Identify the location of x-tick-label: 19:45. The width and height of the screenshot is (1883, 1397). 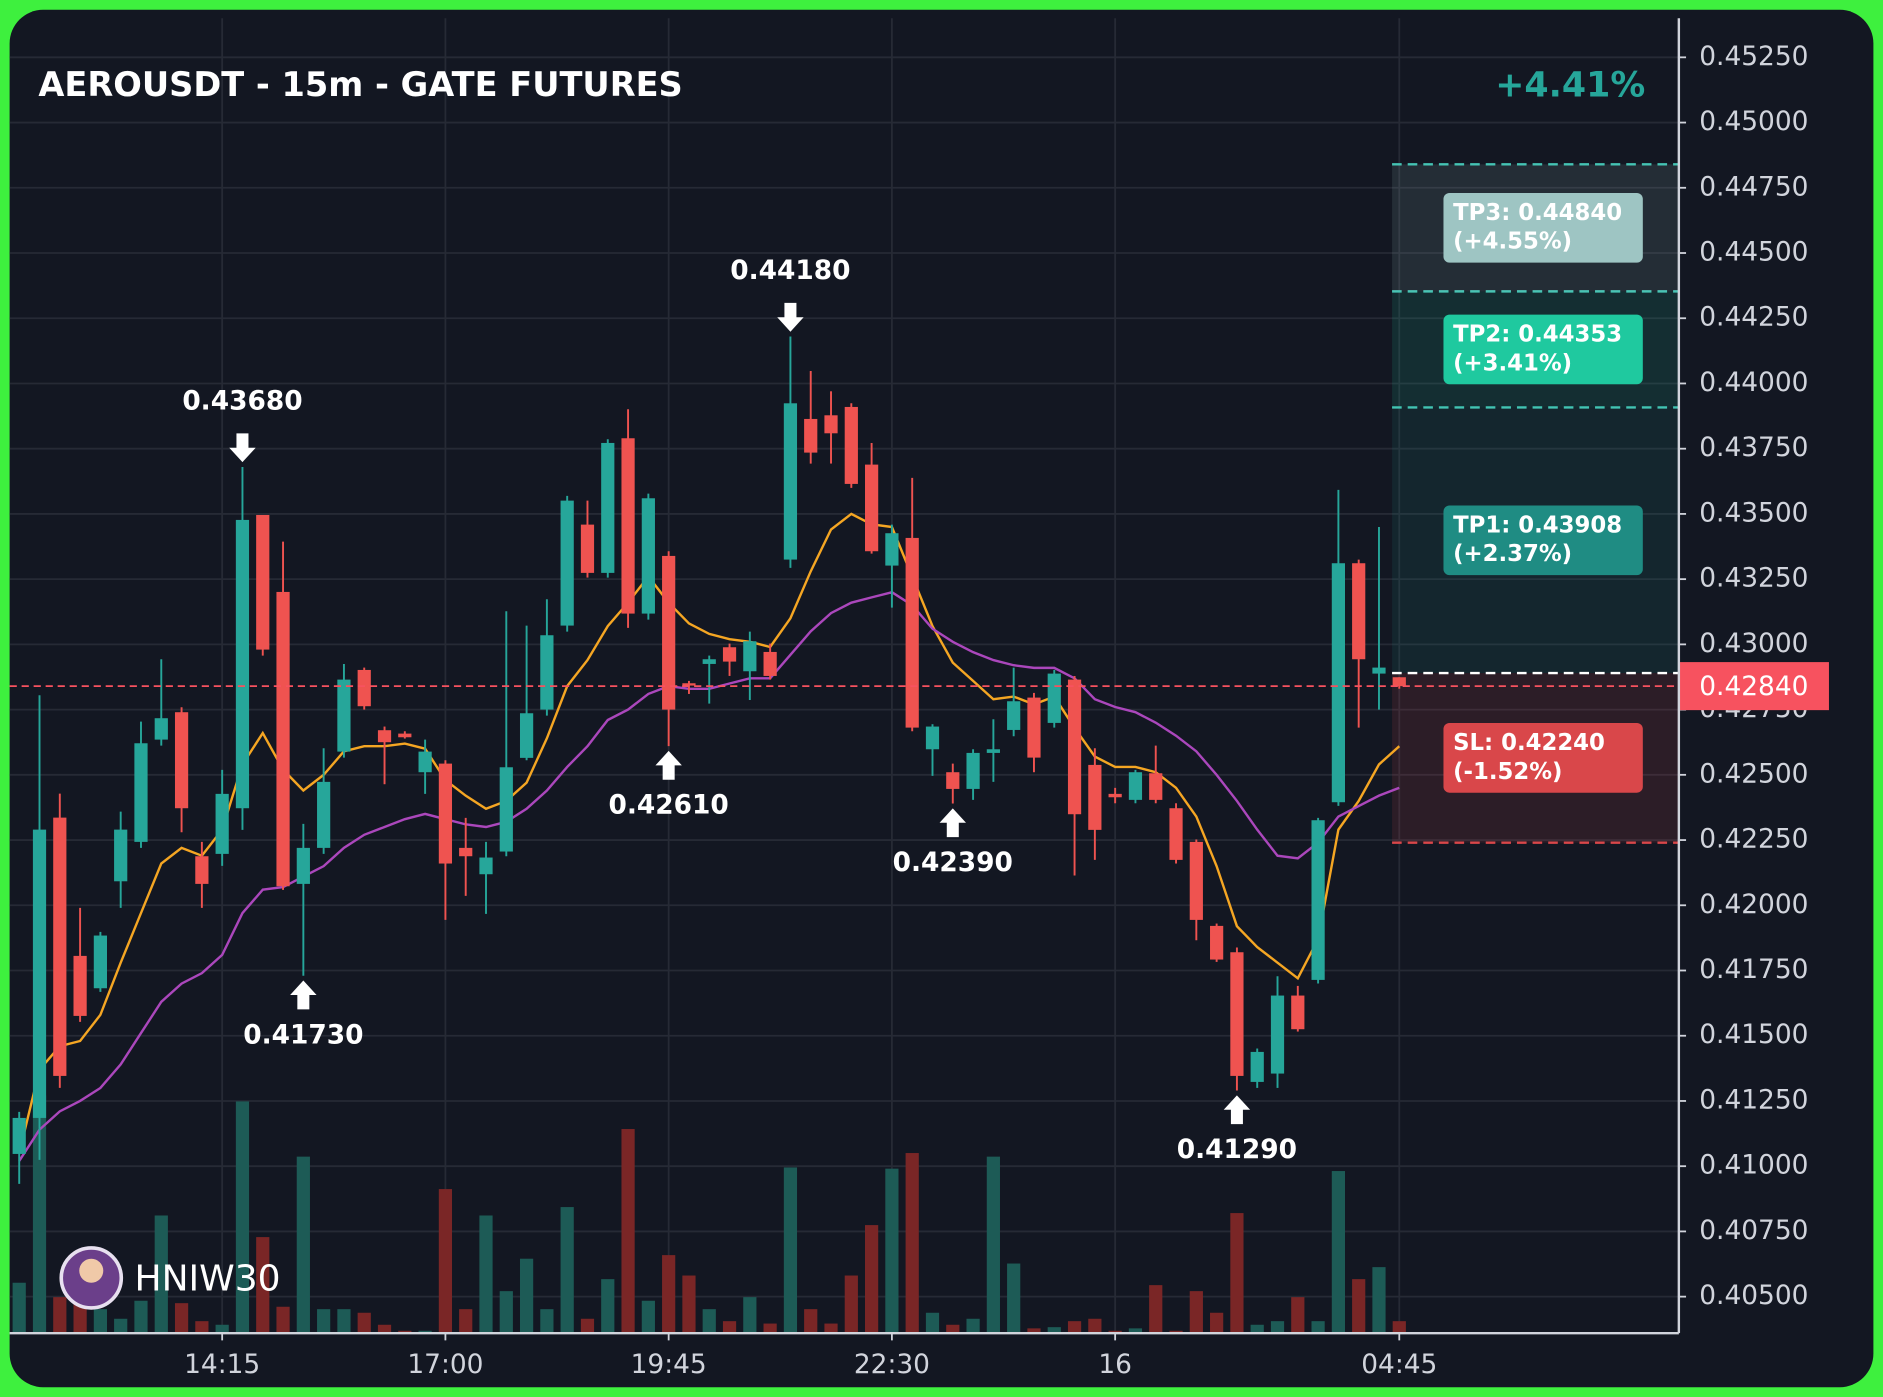
(669, 1364).